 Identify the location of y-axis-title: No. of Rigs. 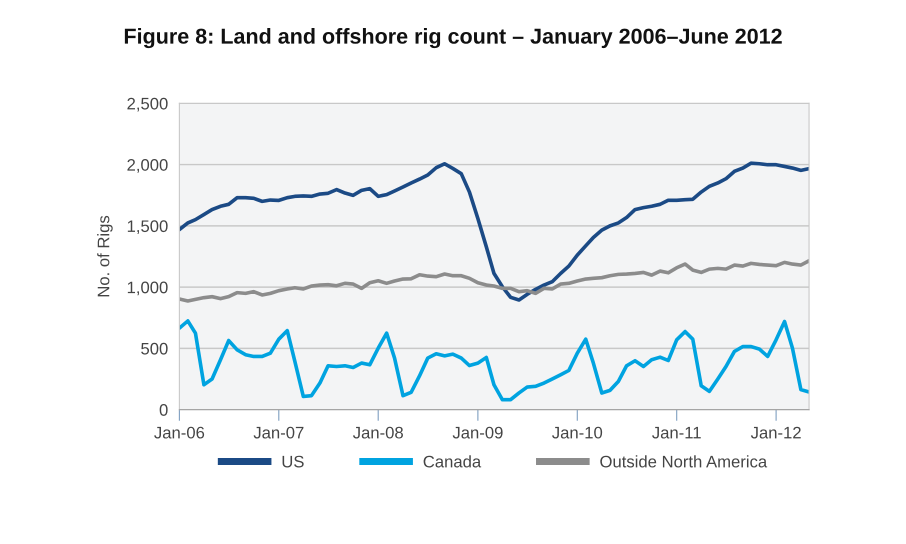
(105, 256).